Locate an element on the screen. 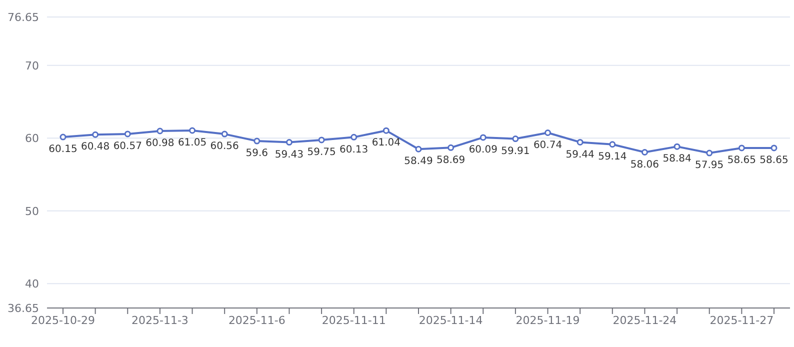 The image size is (794, 347). data-label: 60.74 is located at coordinates (547, 145).